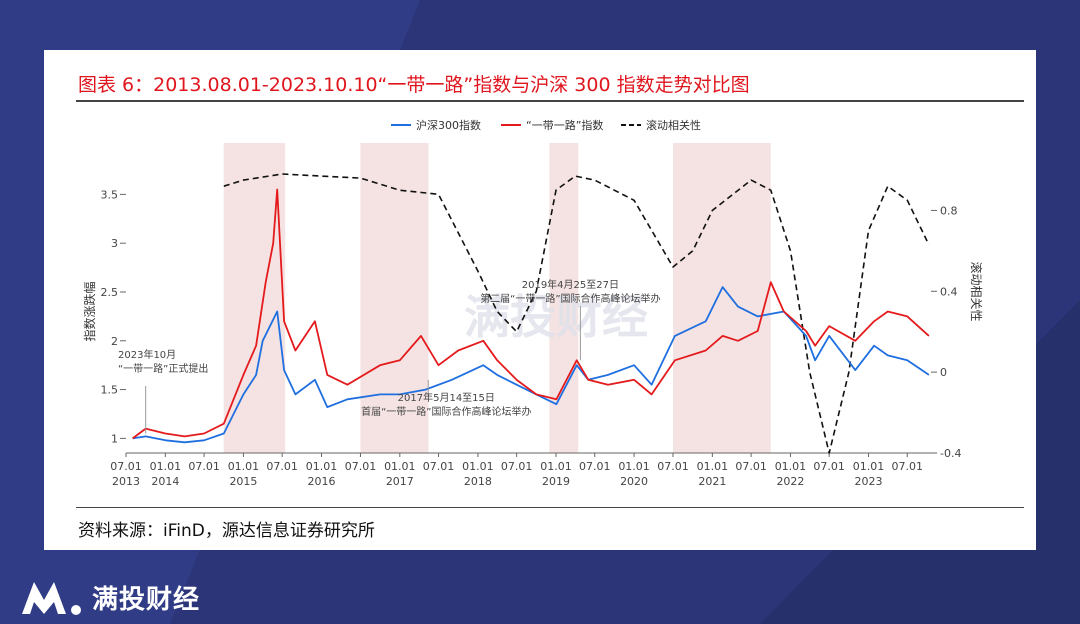 This screenshot has height=624, width=1080. What do you see at coordinates (400, 481) in the screenshot?
I see `x-year-label: 2017` at bounding box center [400, 481].